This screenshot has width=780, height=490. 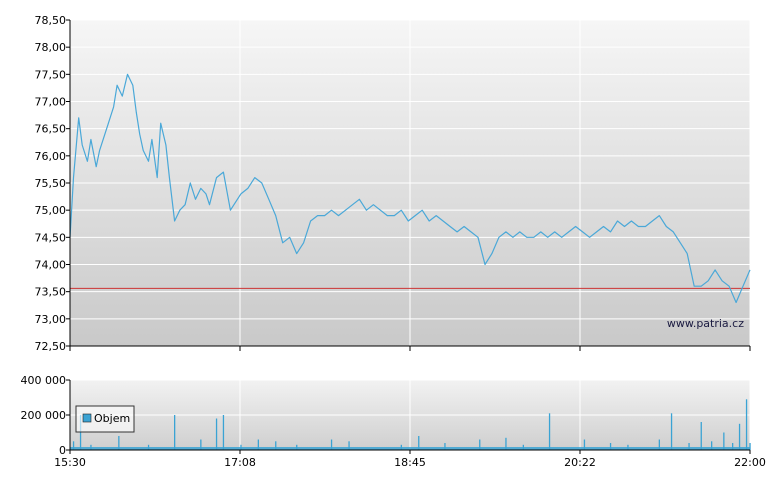 I want to click on price-y-tick-label: 77,00, so click(x=51, y=102).